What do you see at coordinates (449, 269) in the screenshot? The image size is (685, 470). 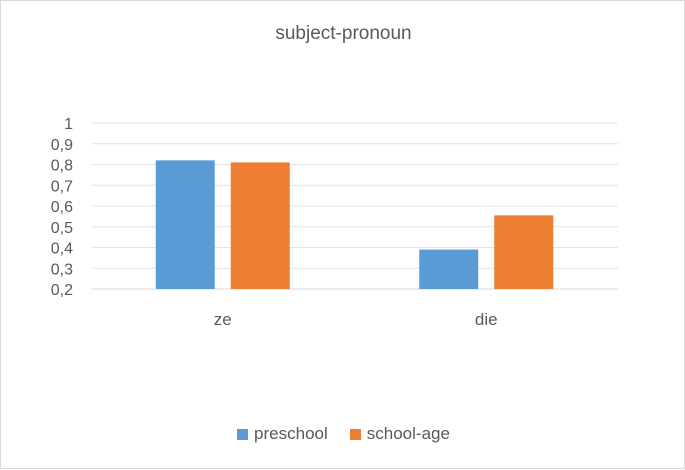 I see `bar-preschool-die` at bounding box center [449, 269].